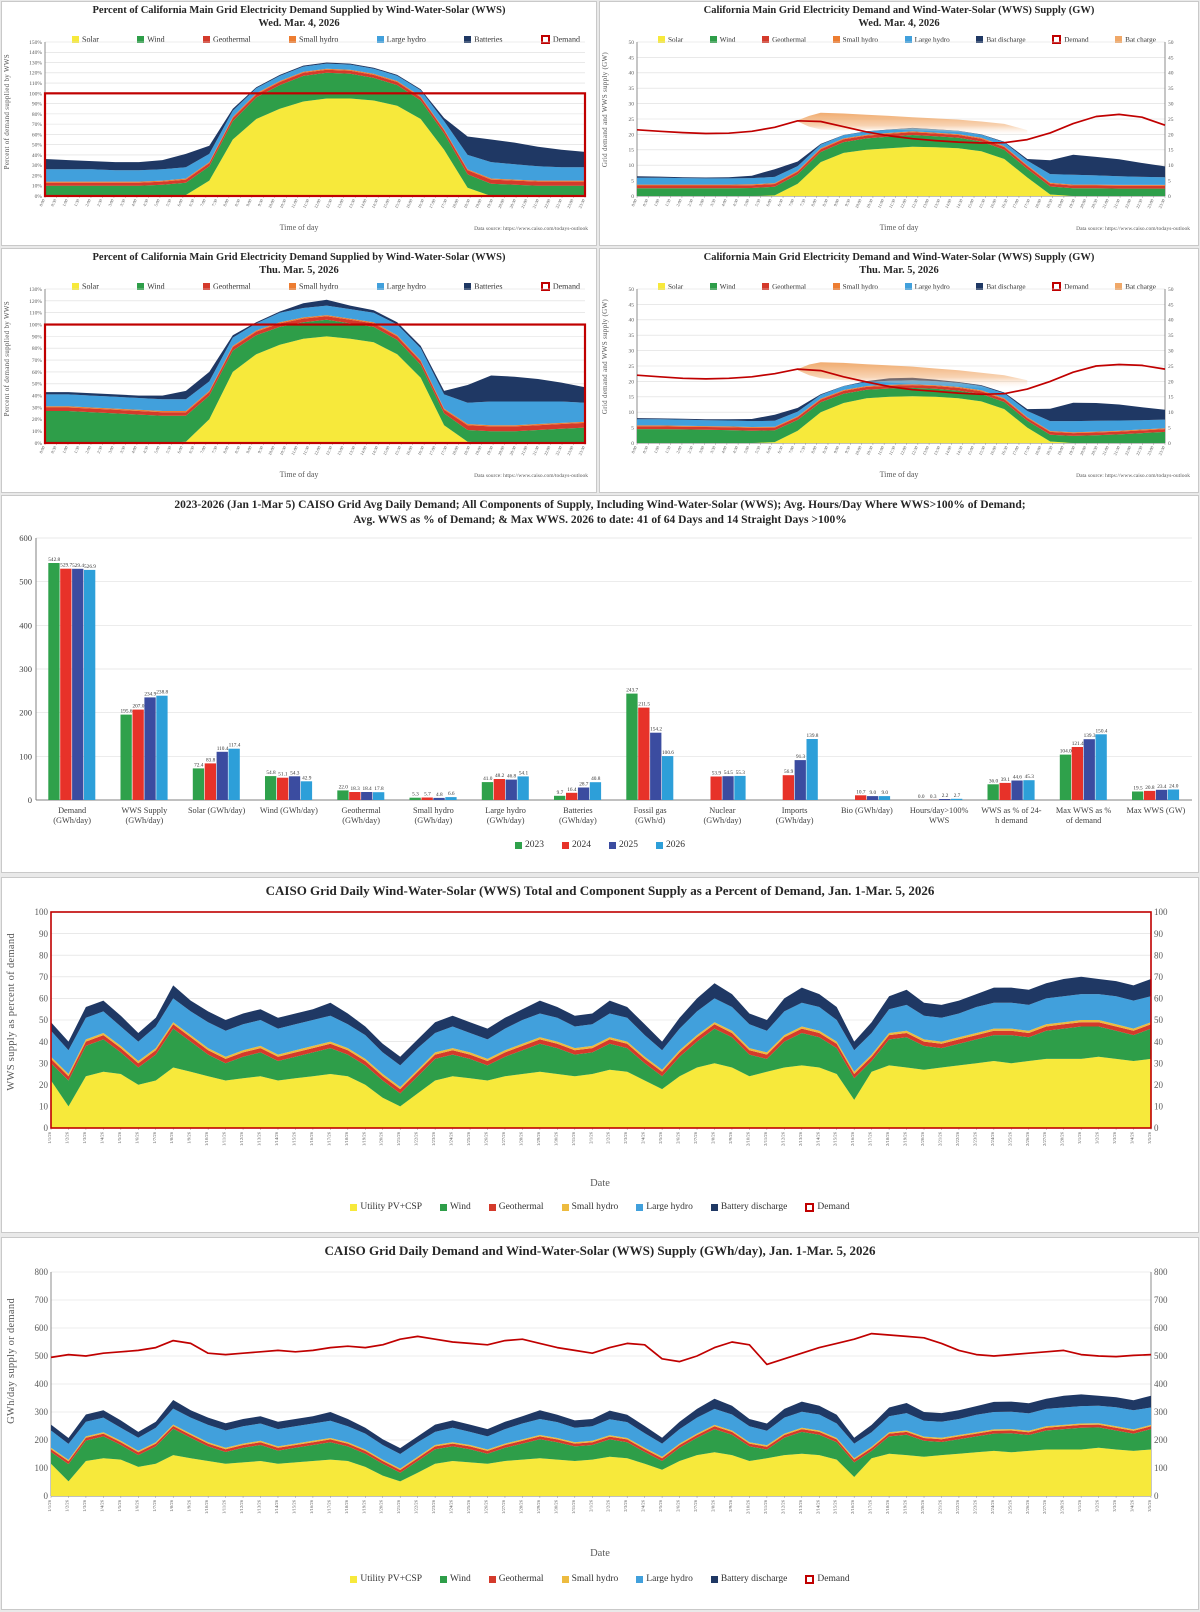 The image size is (1200, 1612). Describe the element at coordinates (276, 1138) in the screenshot. I see `tick-label: 1/14/26` at that location.